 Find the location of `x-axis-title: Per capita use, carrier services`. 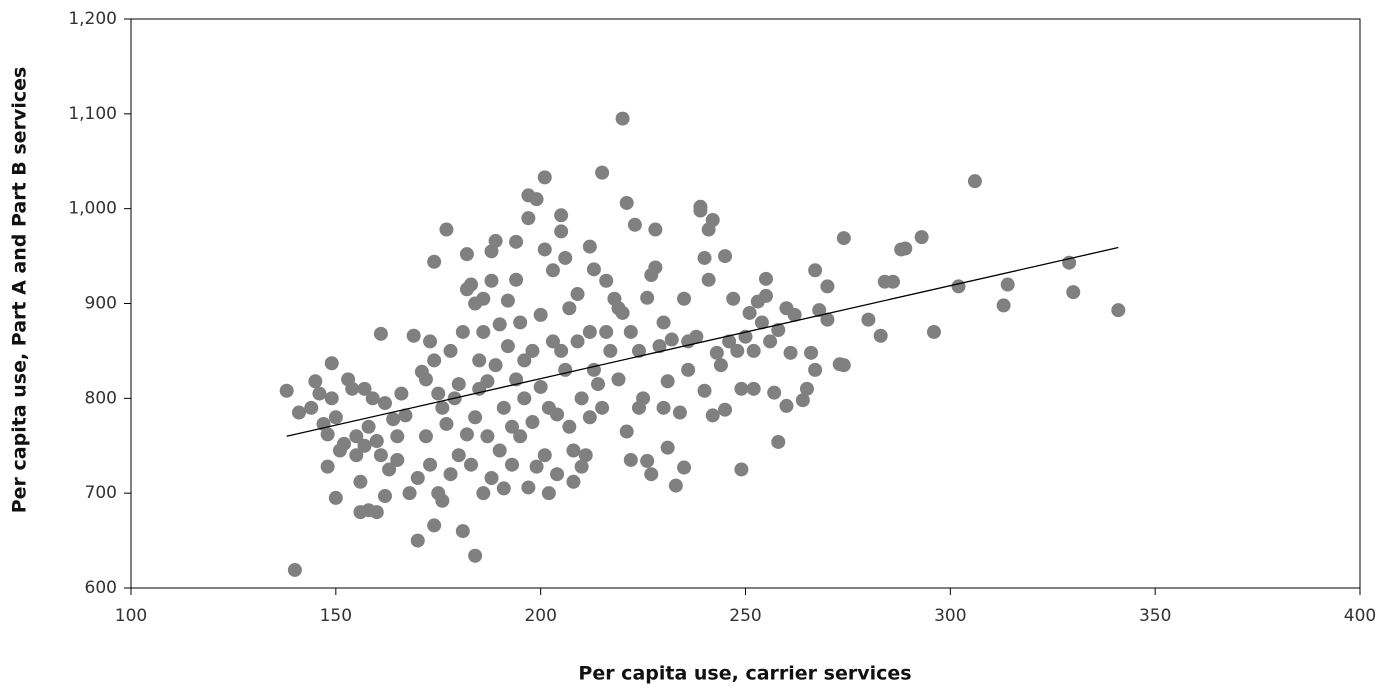

x-axis-title: Per capita use, carrier services is located at coordinates (744, 674).